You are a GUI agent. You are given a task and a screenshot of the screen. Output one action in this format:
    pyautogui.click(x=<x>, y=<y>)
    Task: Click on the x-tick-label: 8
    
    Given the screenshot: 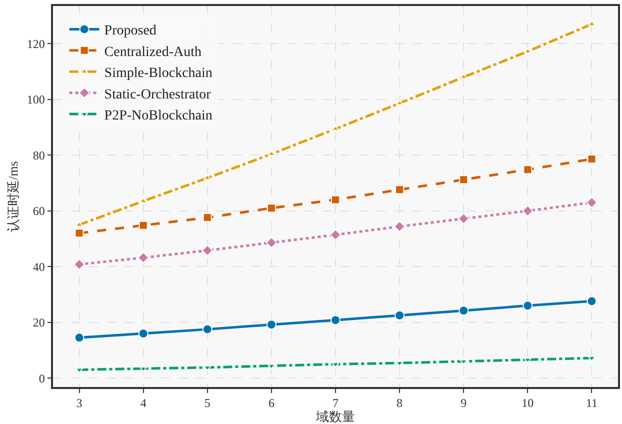 What is the action you would take?
    pyautogui.click(x=399, y=403)
    